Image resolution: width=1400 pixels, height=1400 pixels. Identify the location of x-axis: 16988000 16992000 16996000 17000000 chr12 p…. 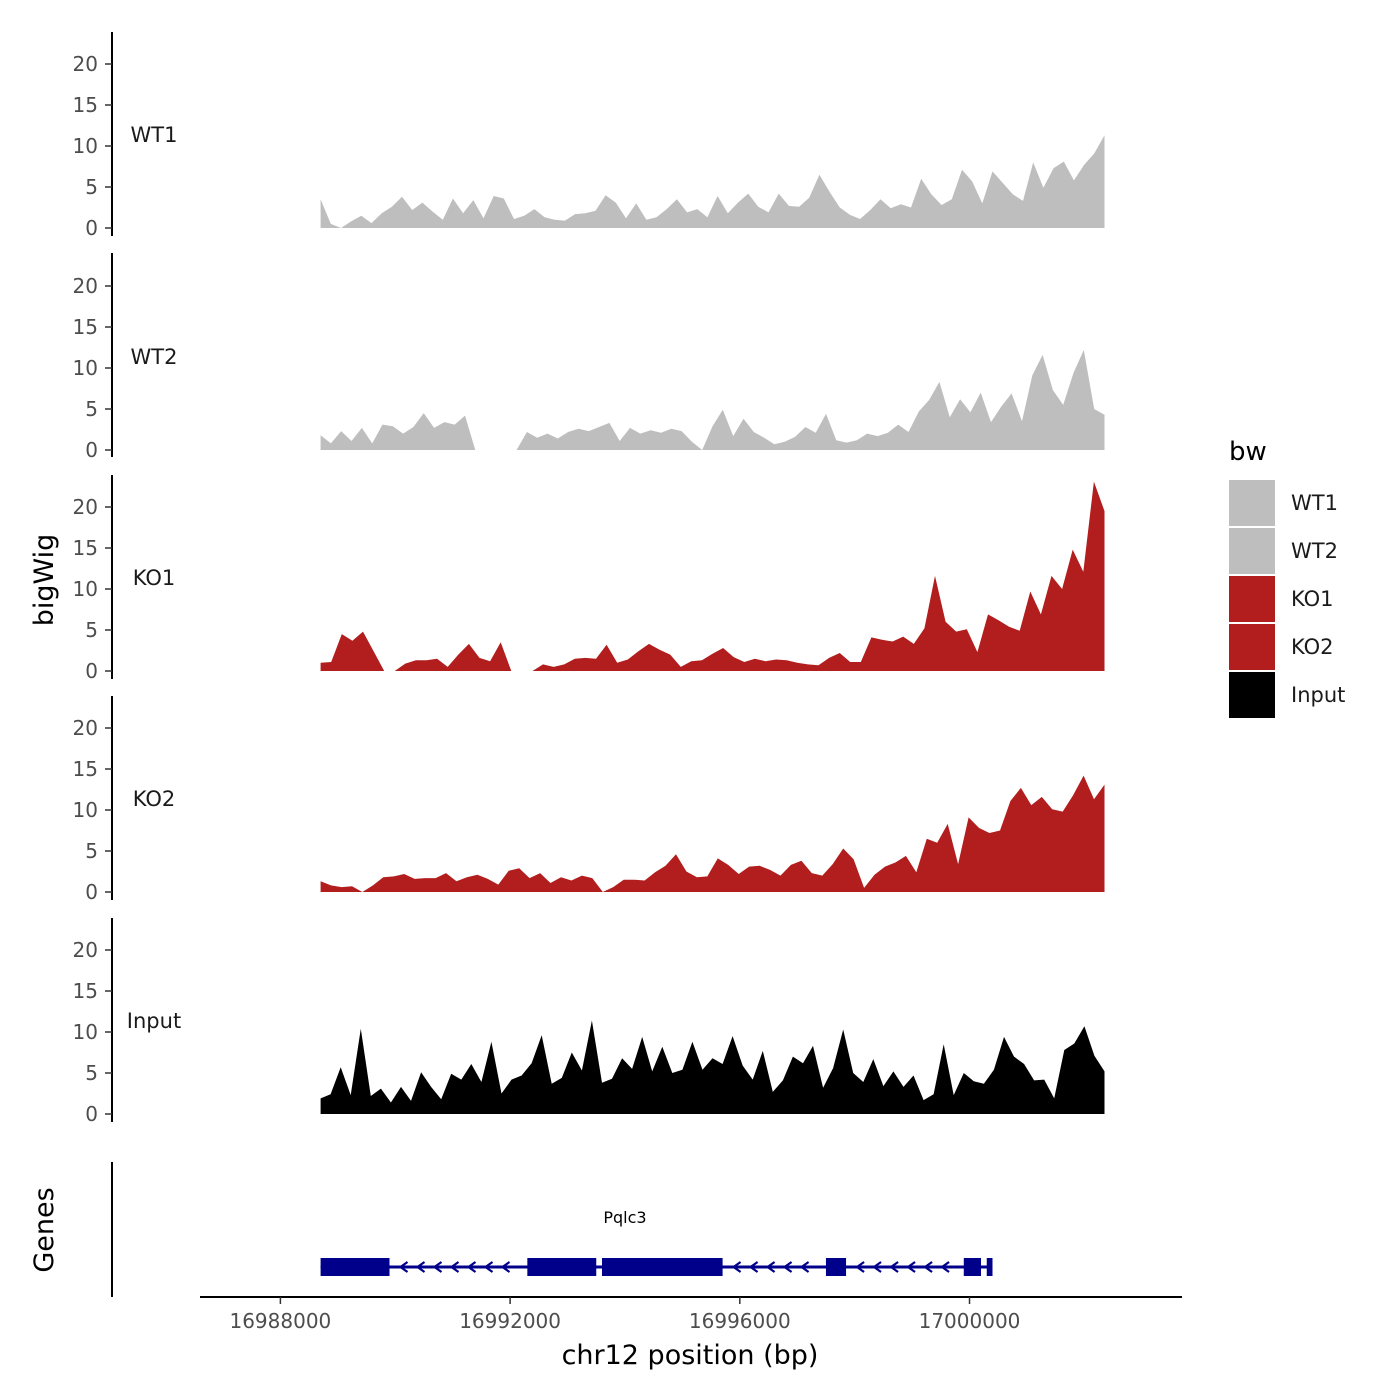
(691, 1333).